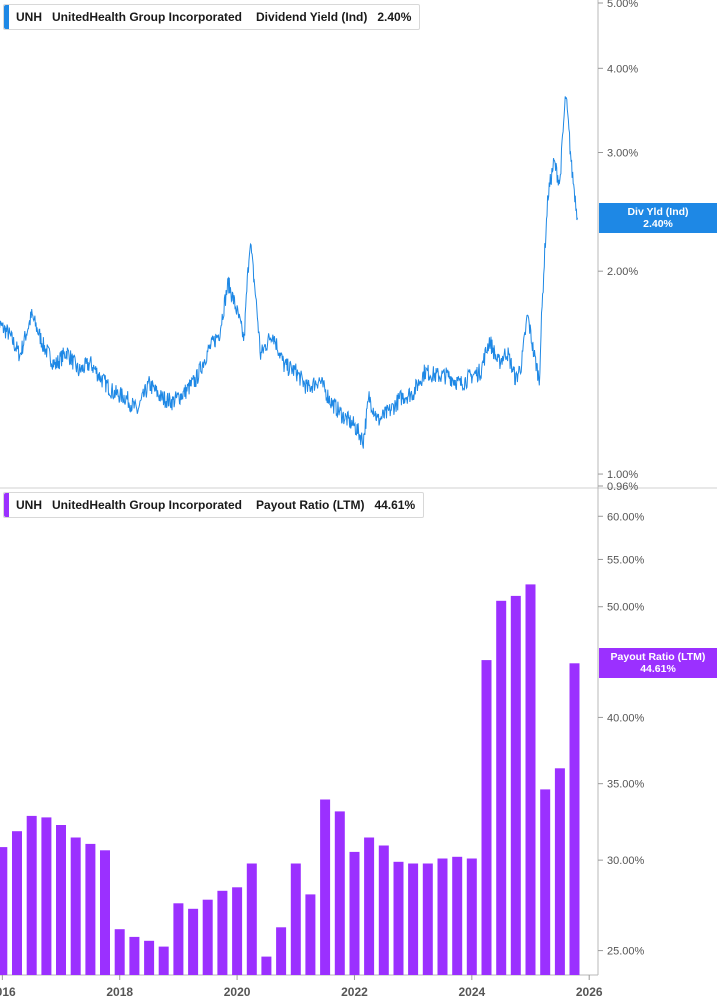 The height and width of the screenshot is (1005, 717). What do you see at coordinates (622, 272) in the screenshot?
I see `y-tick-label: 2.00%` at bounding box center [622, 272].